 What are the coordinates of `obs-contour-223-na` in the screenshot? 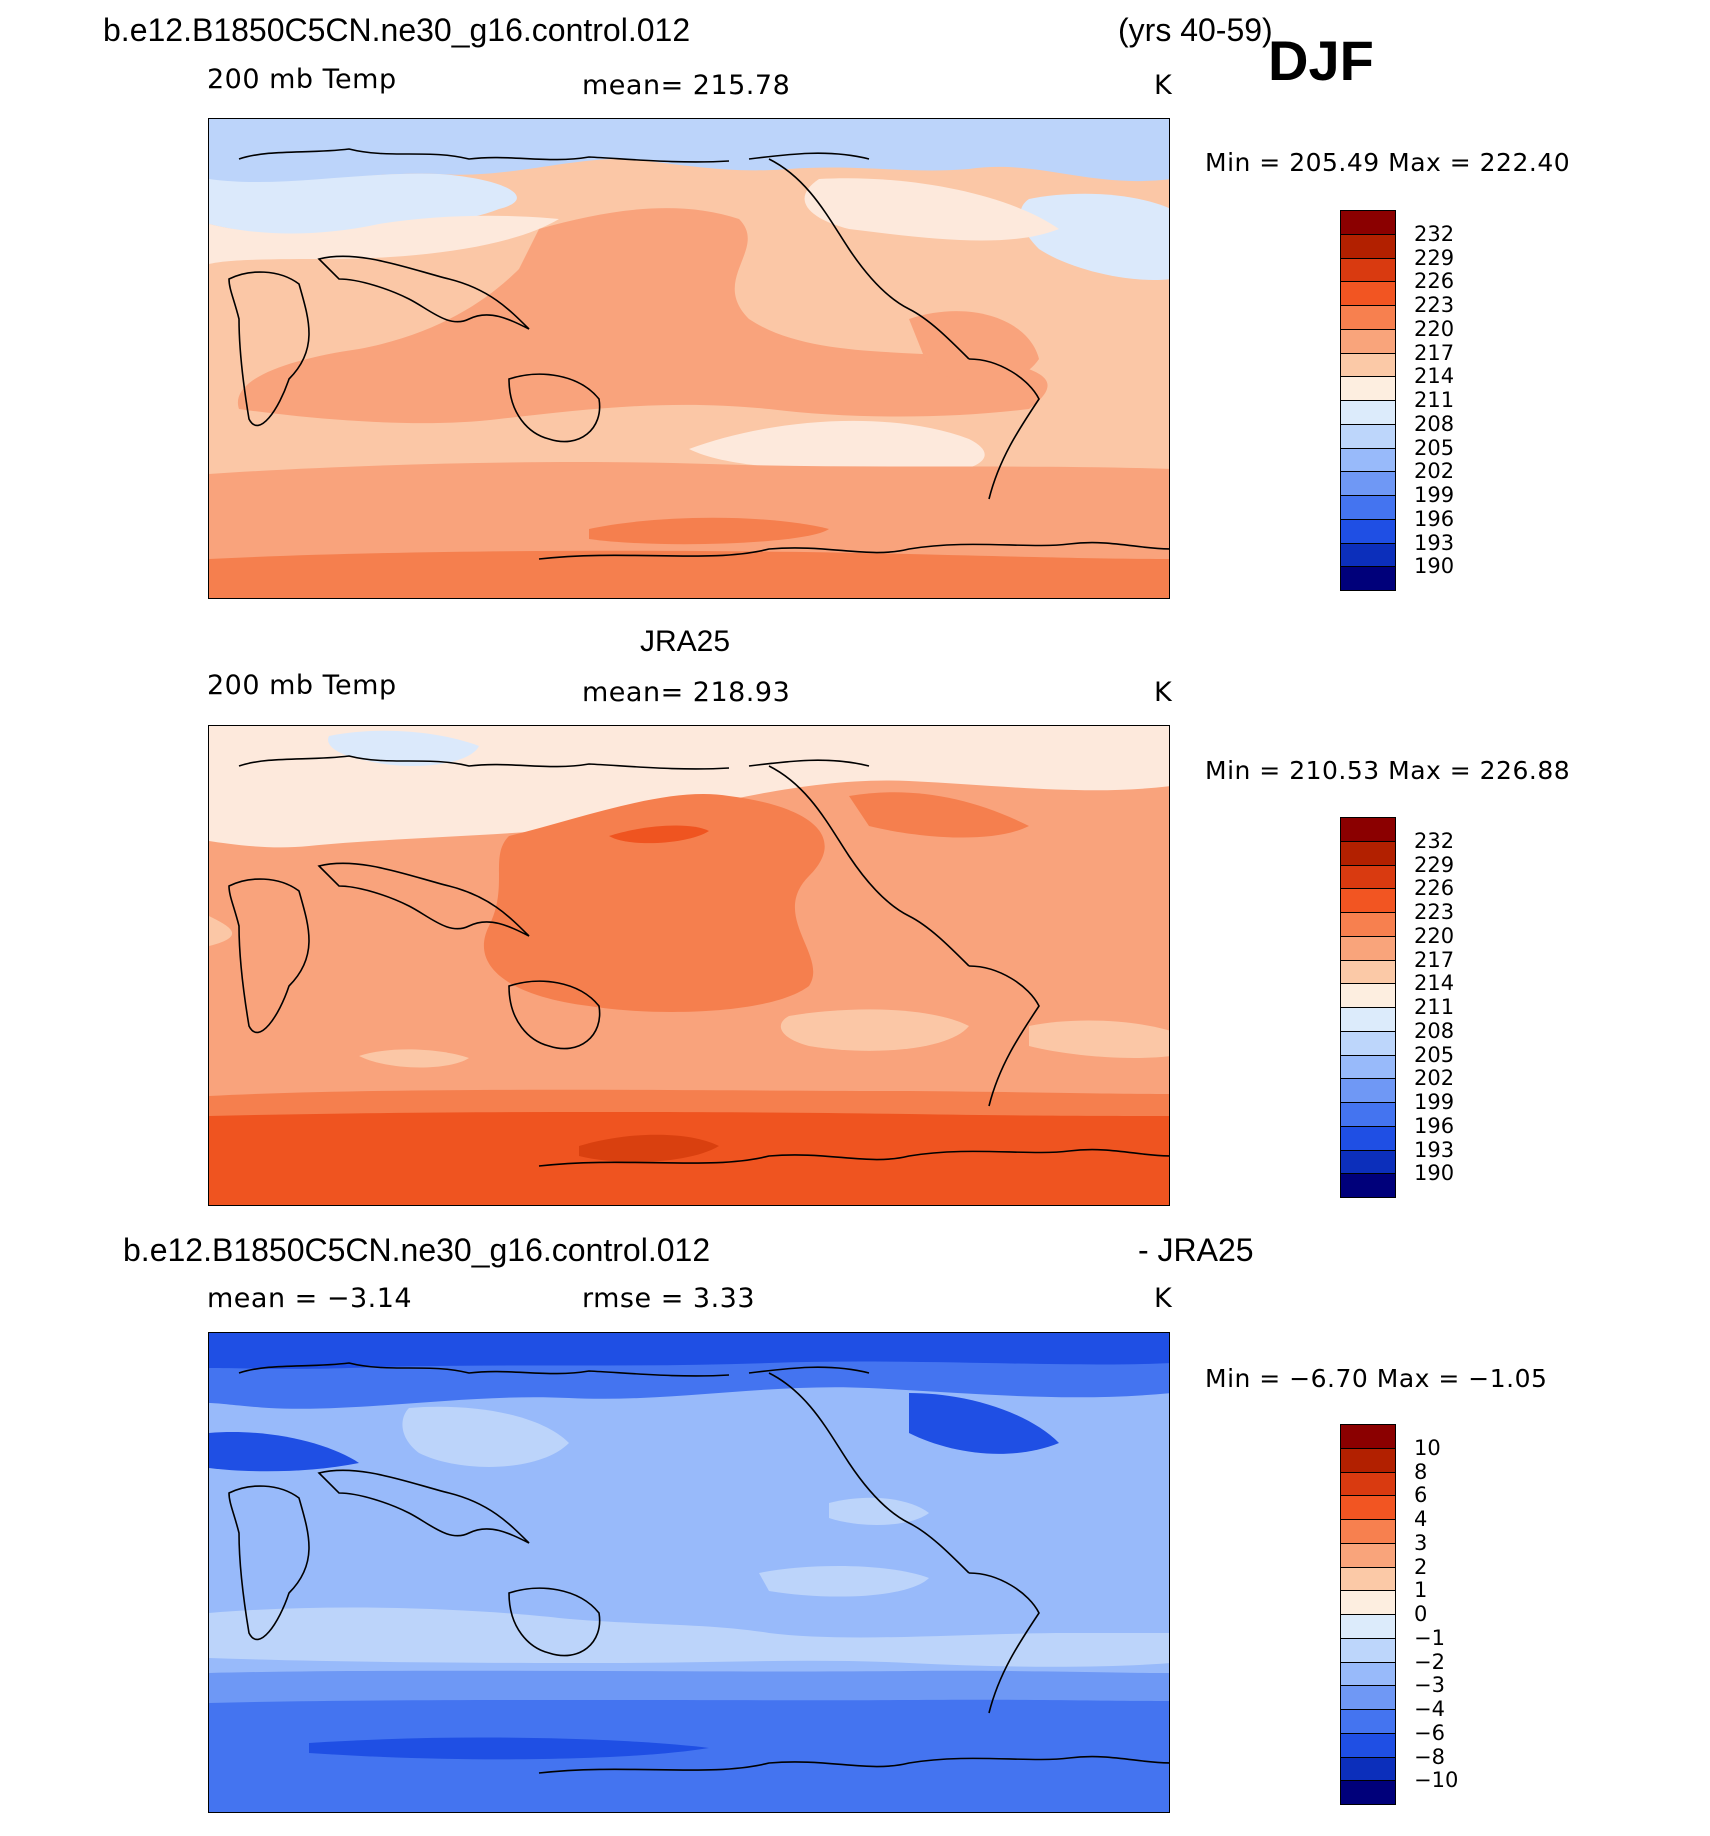 It's located at (939, 815).